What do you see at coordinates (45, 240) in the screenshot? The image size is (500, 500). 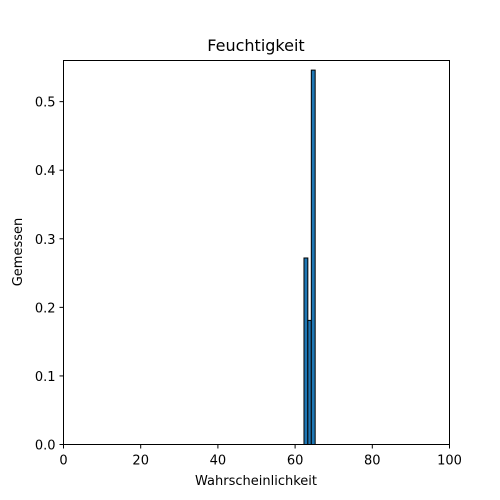 I see `y-tick-label: 0.3` at bounding box center [45, 240].